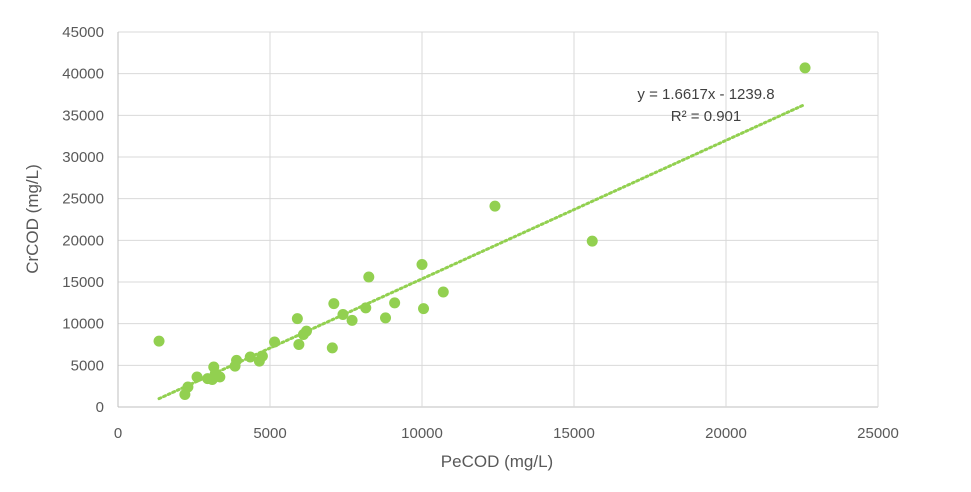  What do you see at coordinates (87, 365) in the screenshot?
I see `y-tick-label: 5000` at bounding box center [87, 365].